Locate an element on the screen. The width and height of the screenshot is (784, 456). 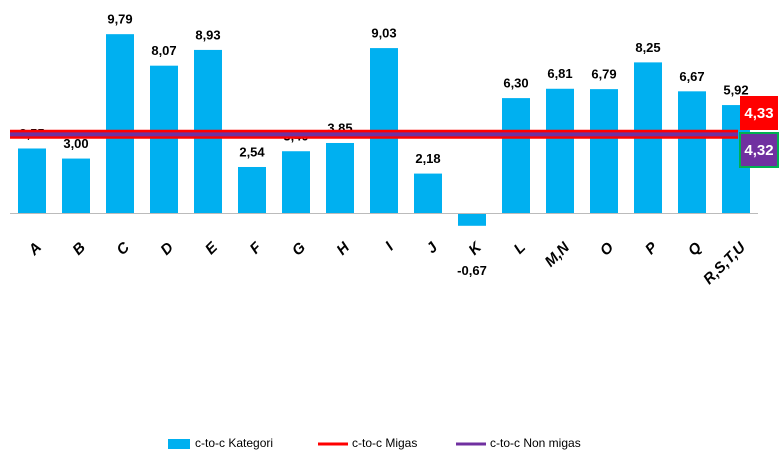
x-tick-label: A is located at coordinates (35, 249).